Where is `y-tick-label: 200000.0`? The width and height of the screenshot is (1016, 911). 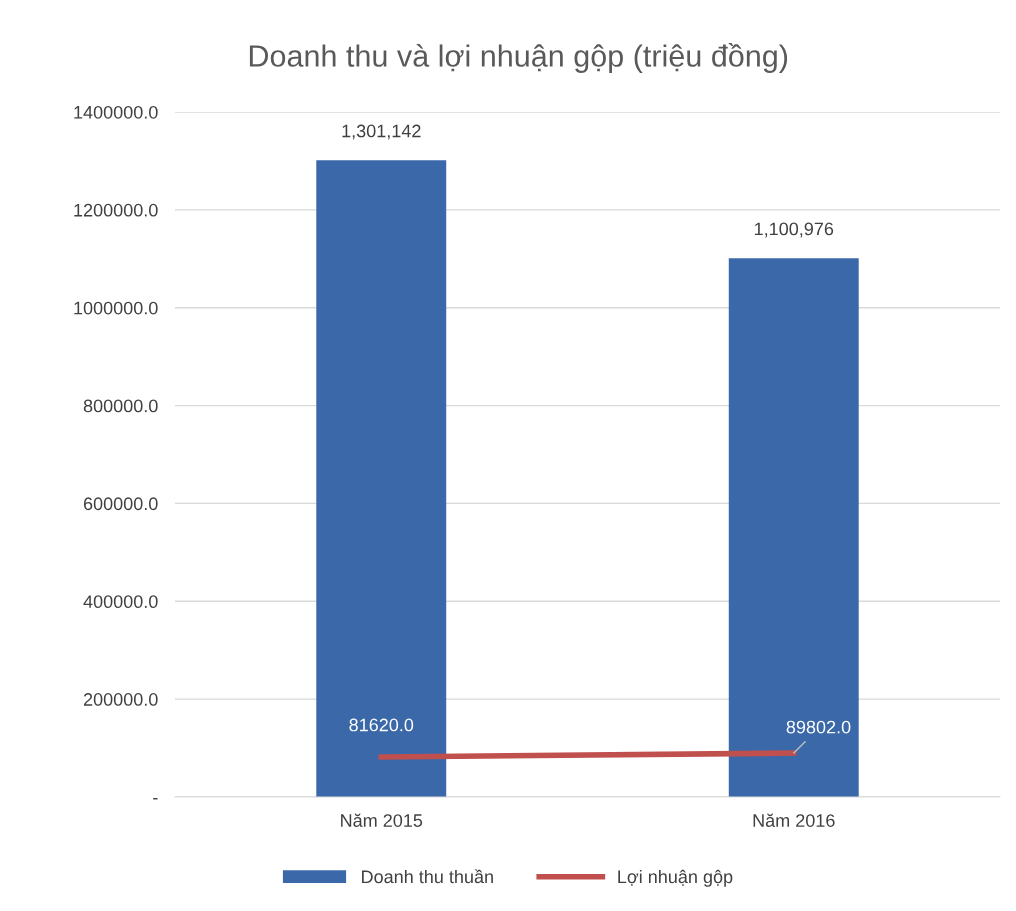 y-tick-label: 200000.0 is located at coordinates (120, 699).